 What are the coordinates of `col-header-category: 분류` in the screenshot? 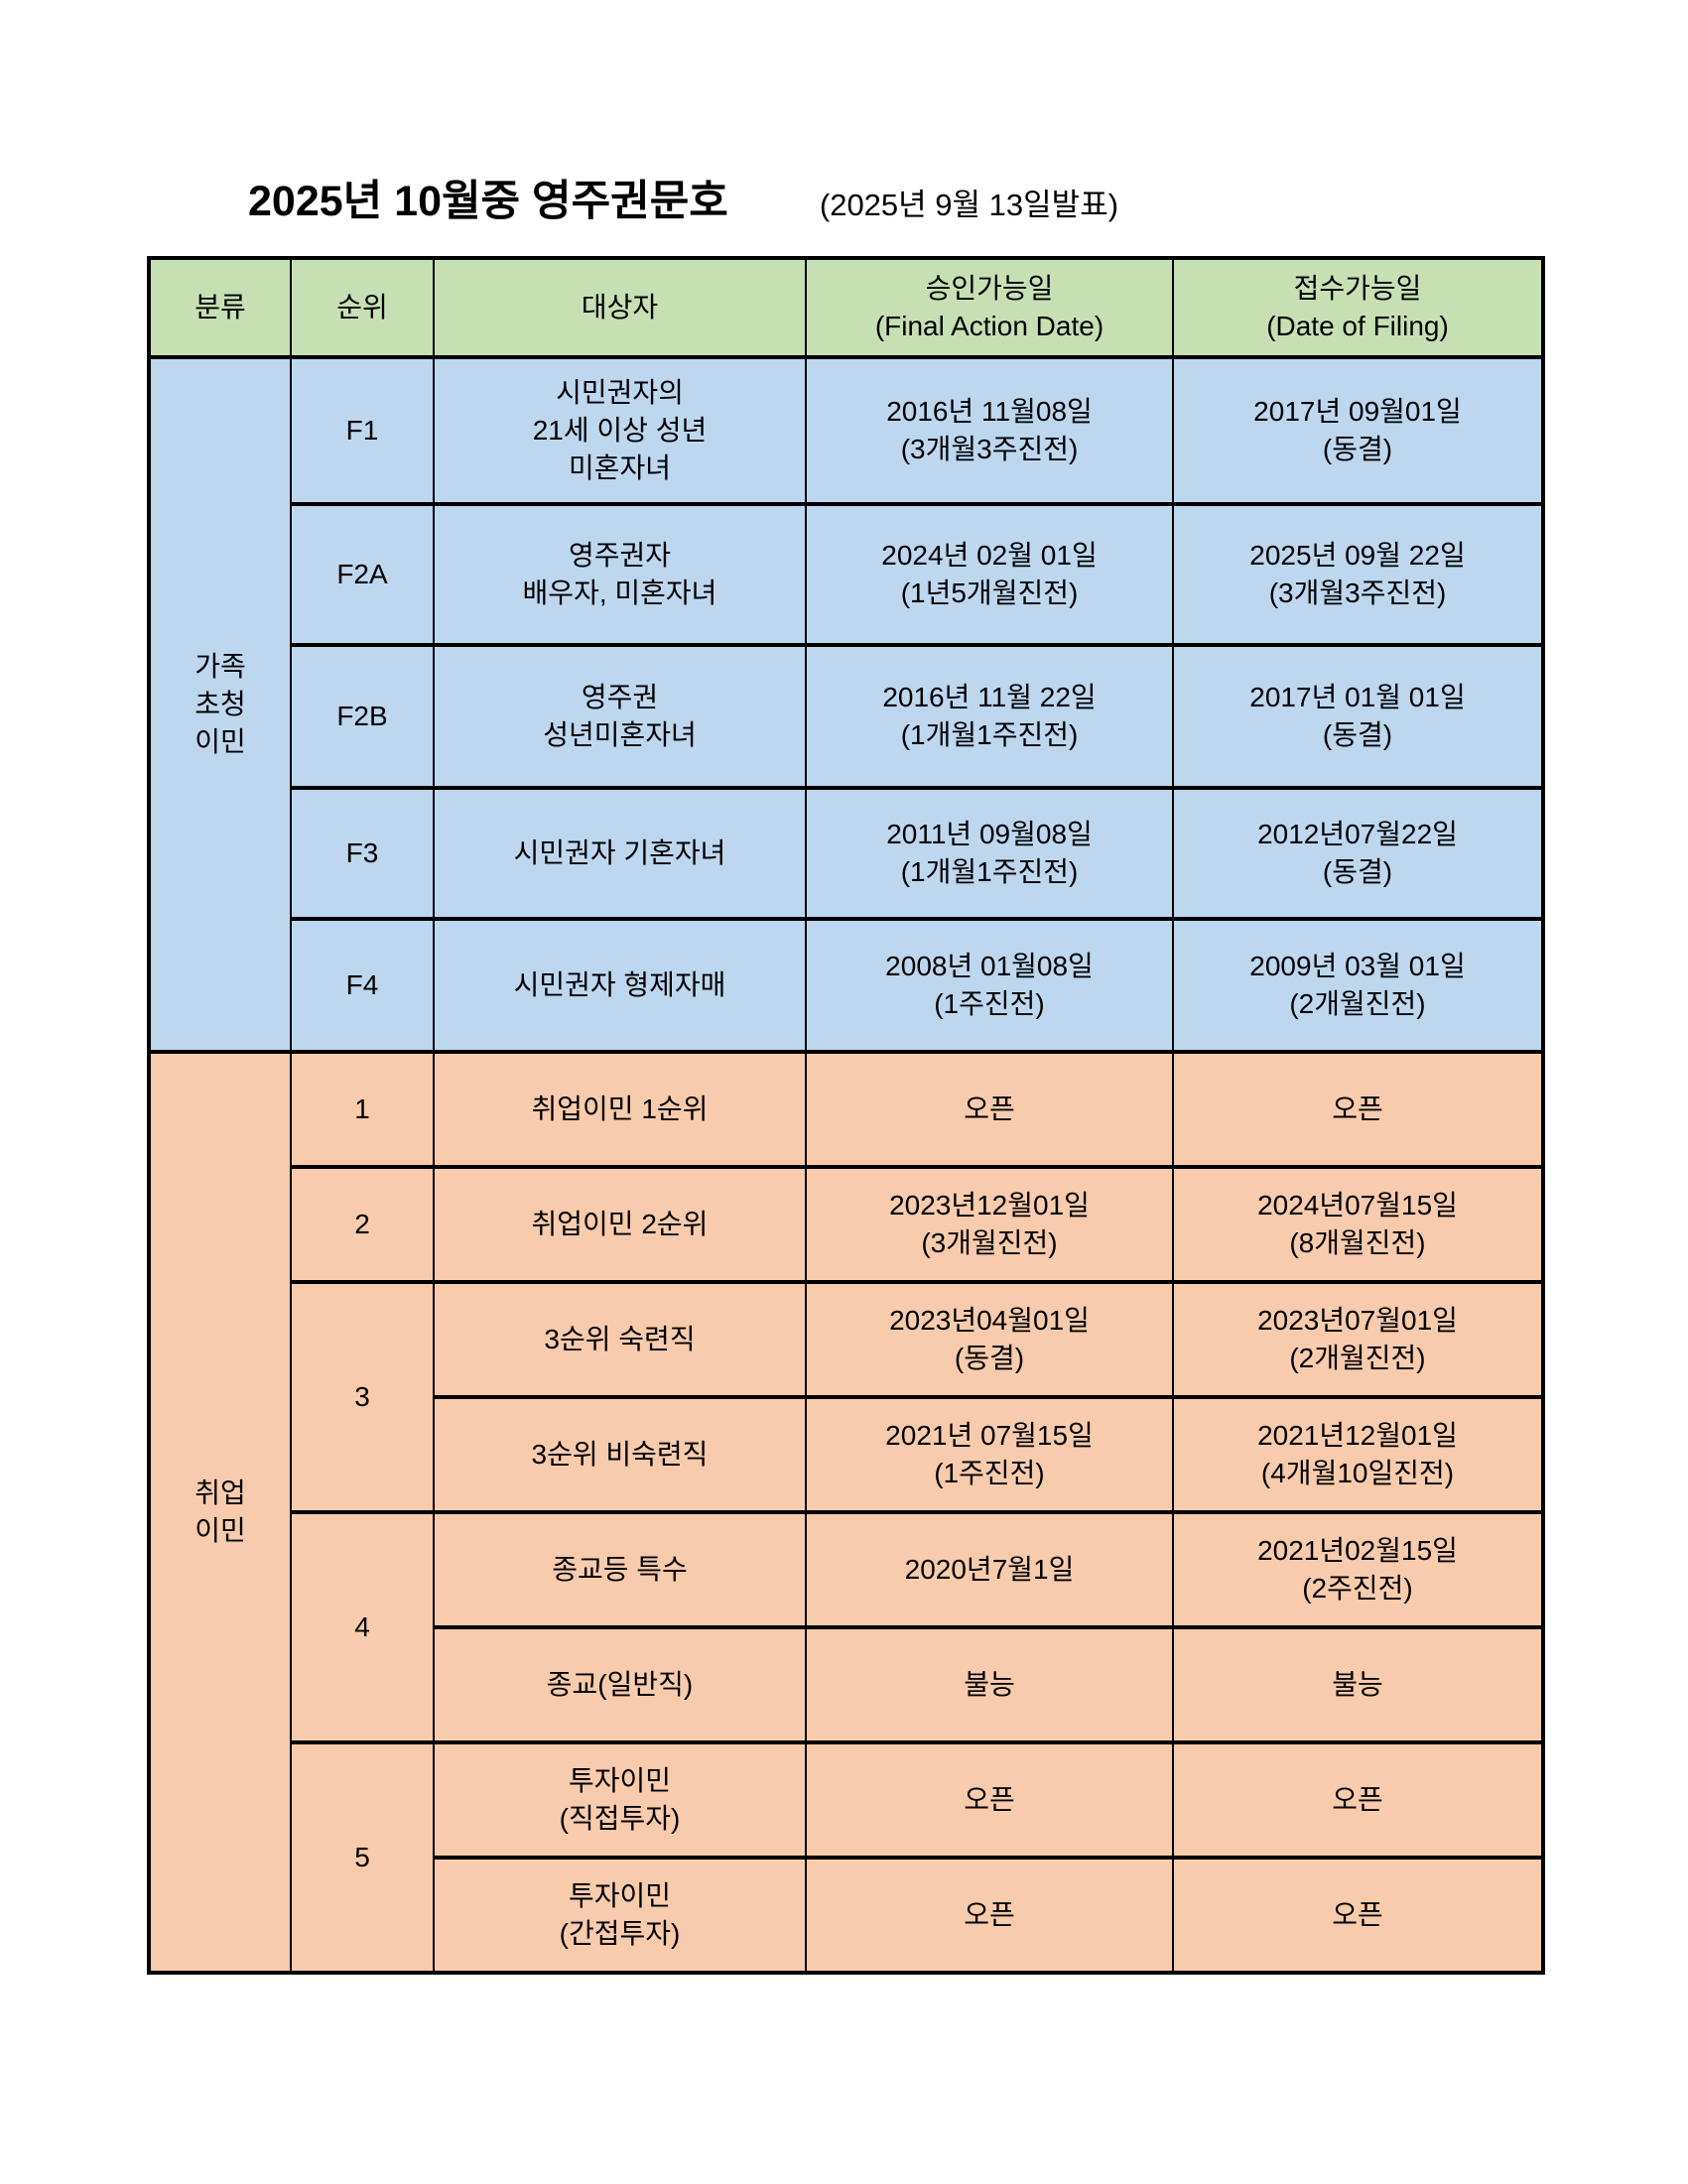 It's located at (220, 307).